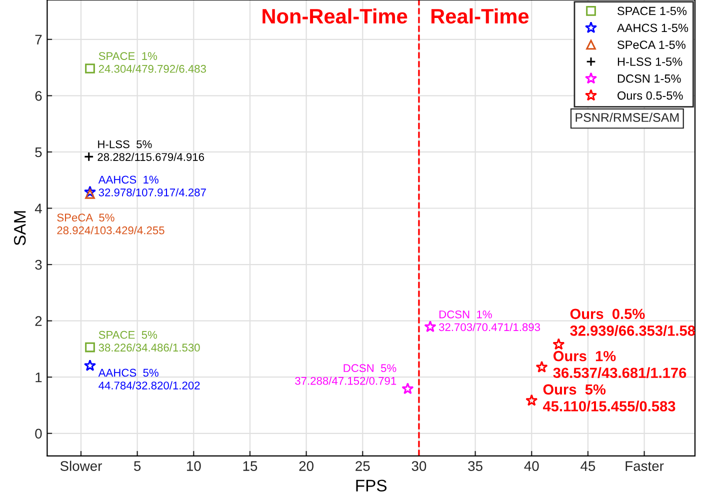 Image resolution: width=715 pixels, height=501 pixels. What do you see at coordinates (250, 466) in the screenshot?
I see `x-tick-label: 15` at bounding box center [250, 466].